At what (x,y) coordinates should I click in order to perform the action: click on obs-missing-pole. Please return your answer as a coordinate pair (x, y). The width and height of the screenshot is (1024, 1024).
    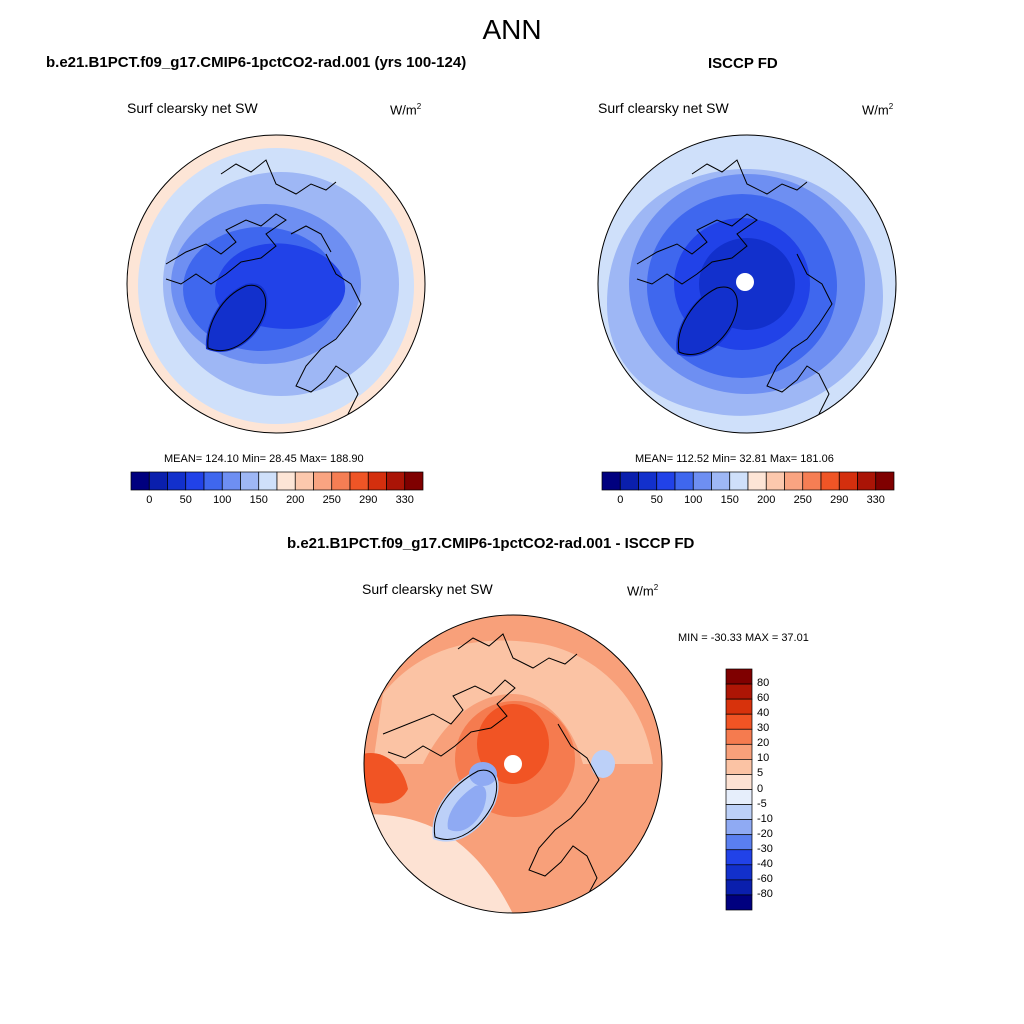
    Looking at the image, I should click on (745, 282).